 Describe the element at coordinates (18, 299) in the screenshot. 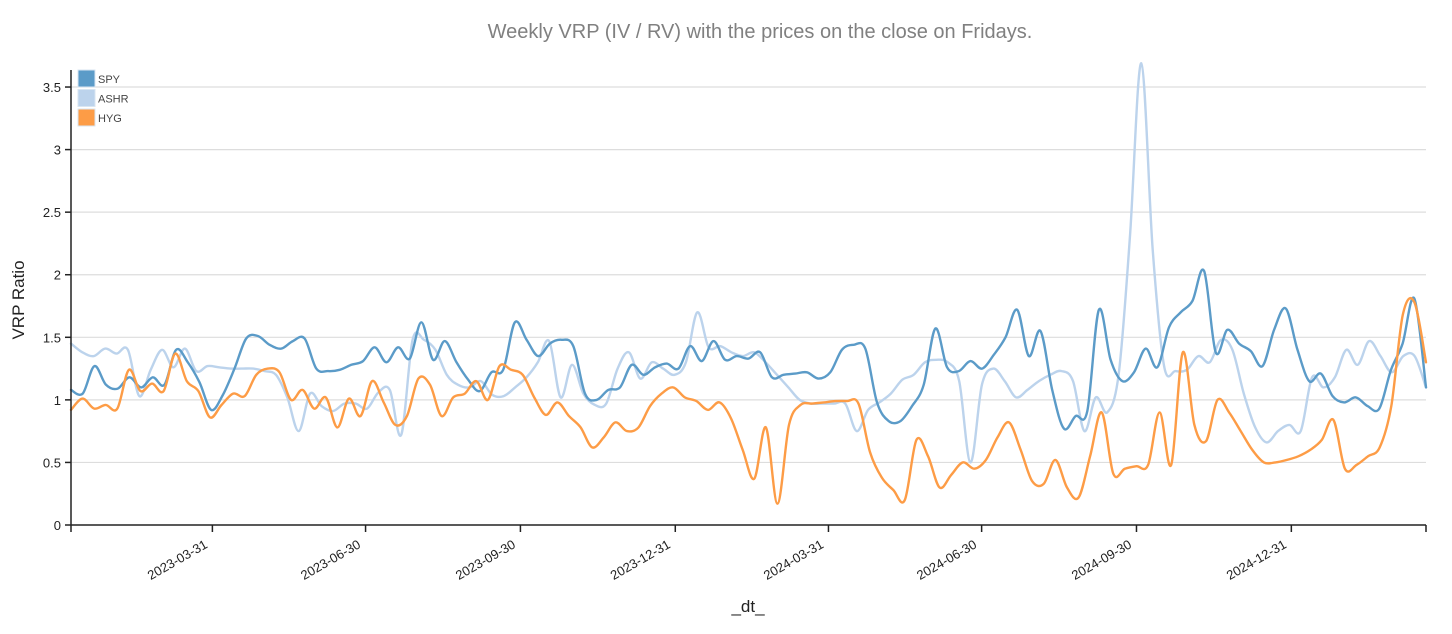

I see `y-axis-label: VRP Ratio` at that location.